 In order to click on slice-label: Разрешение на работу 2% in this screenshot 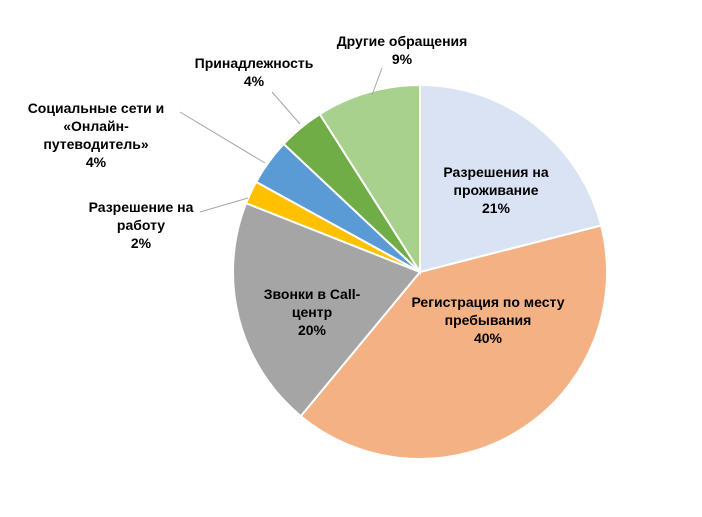, I will do `click(141, 225)`.